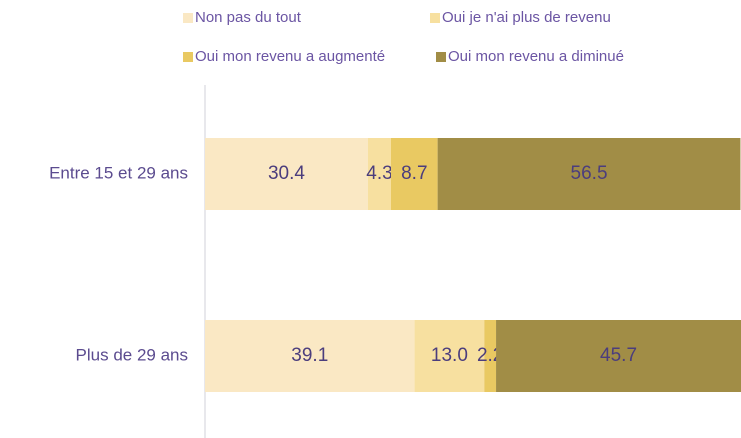  Describe the element at coordinates (536, 56) in the screenshot. I see `legend-label: Oui mon revenu a diminué` at that location.